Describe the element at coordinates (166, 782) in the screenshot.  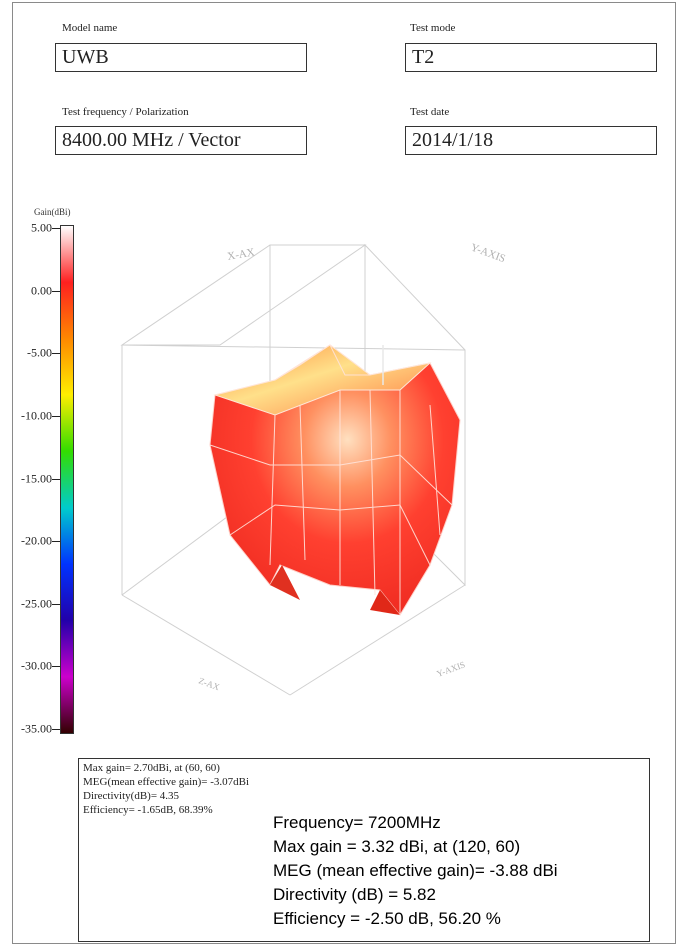
I see `old-meg: MEG(mean effective gain)= -3.07dBi` at that location.